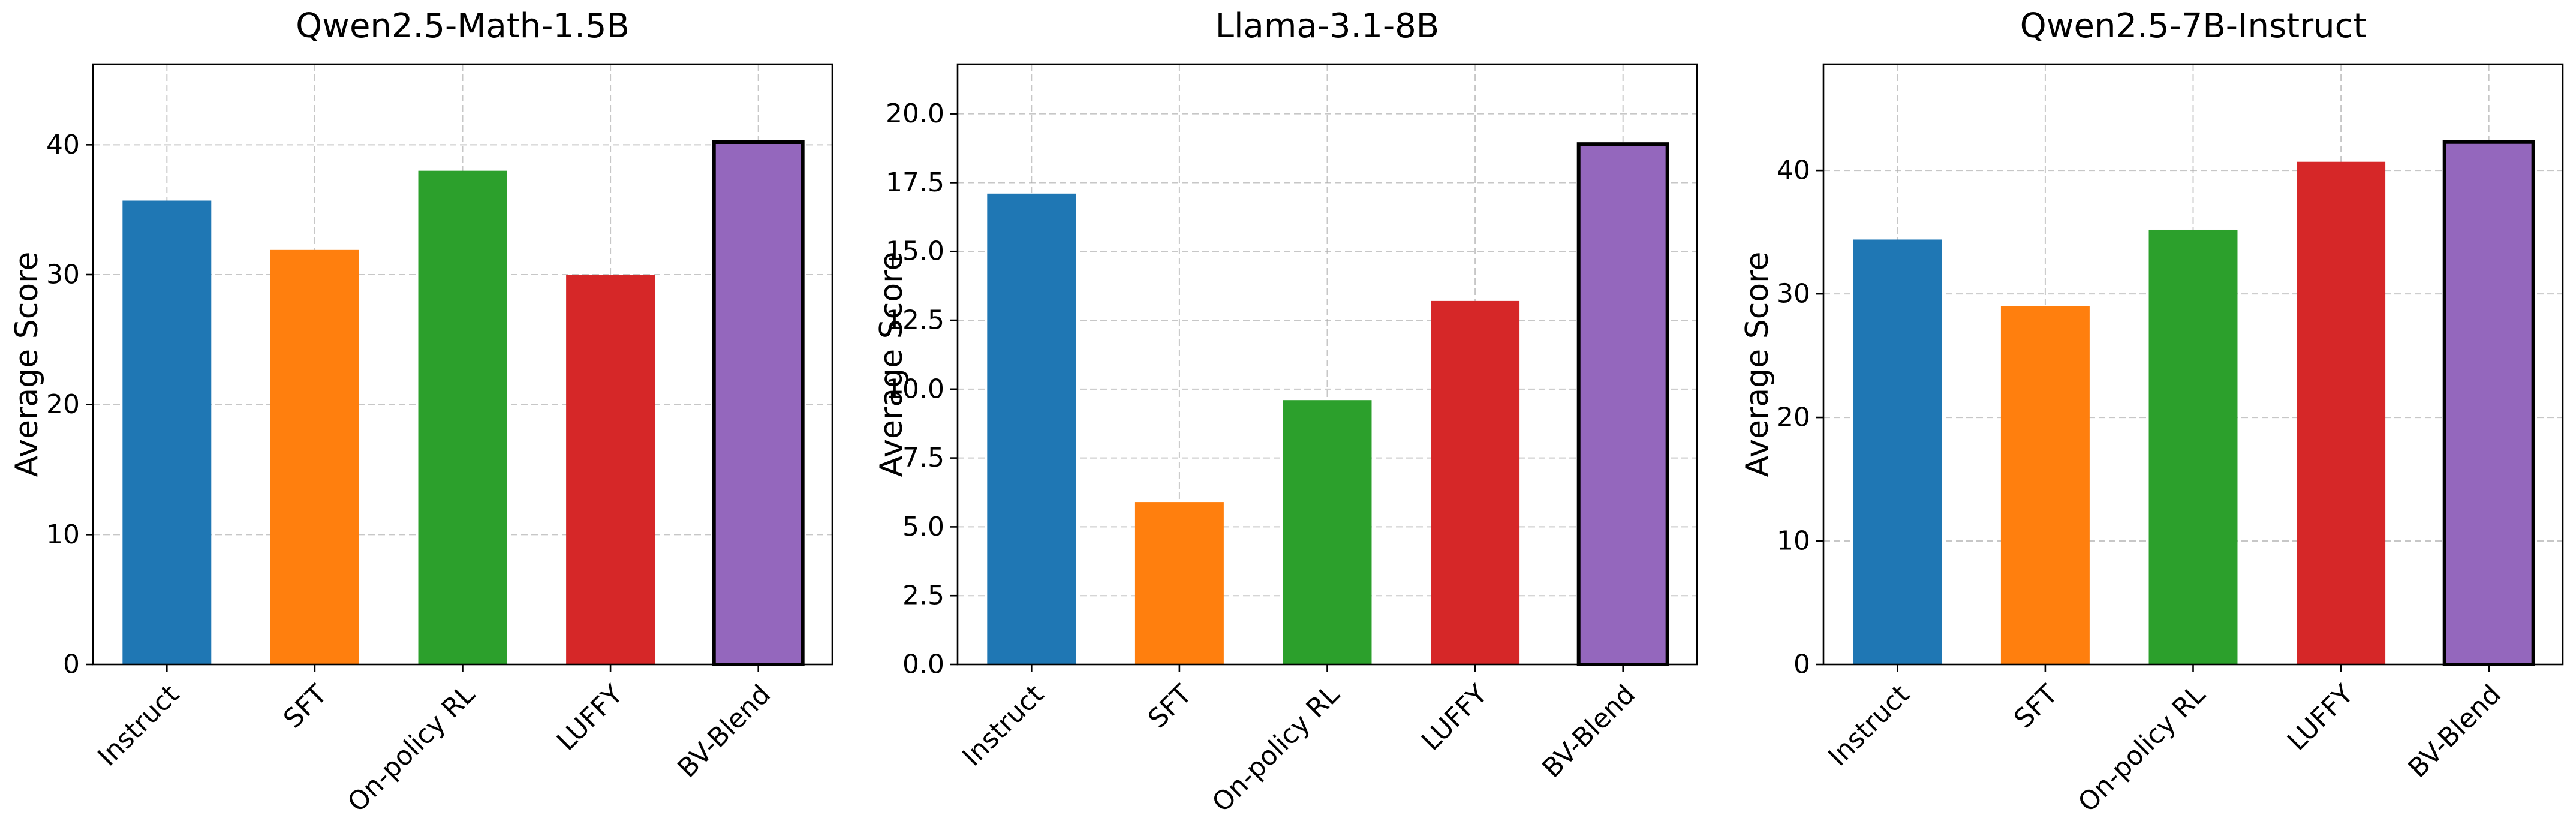  I want to click on y-tick-label: 7.5, so click(923, 458).